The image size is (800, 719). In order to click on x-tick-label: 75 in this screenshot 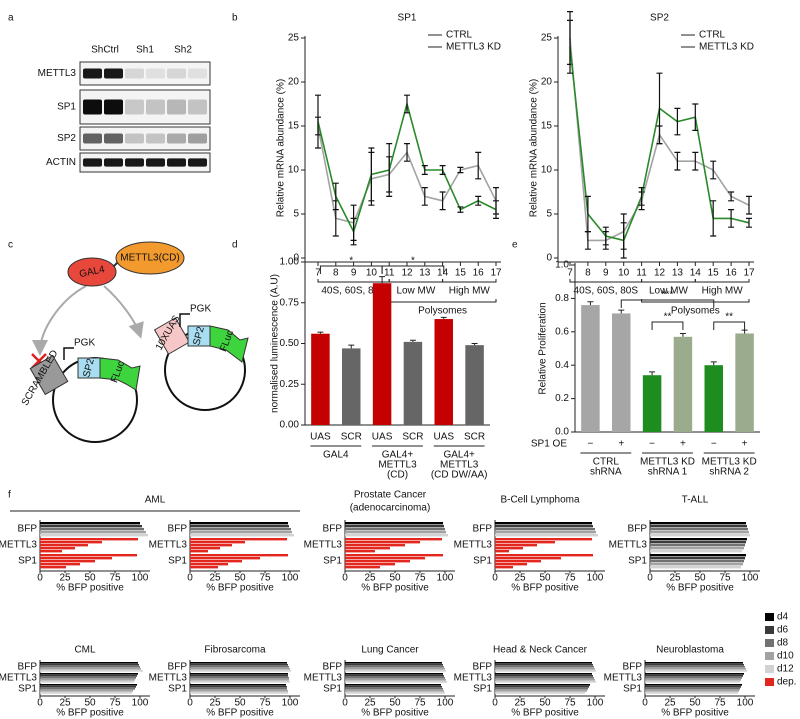, I will do `click(570, 703)`.